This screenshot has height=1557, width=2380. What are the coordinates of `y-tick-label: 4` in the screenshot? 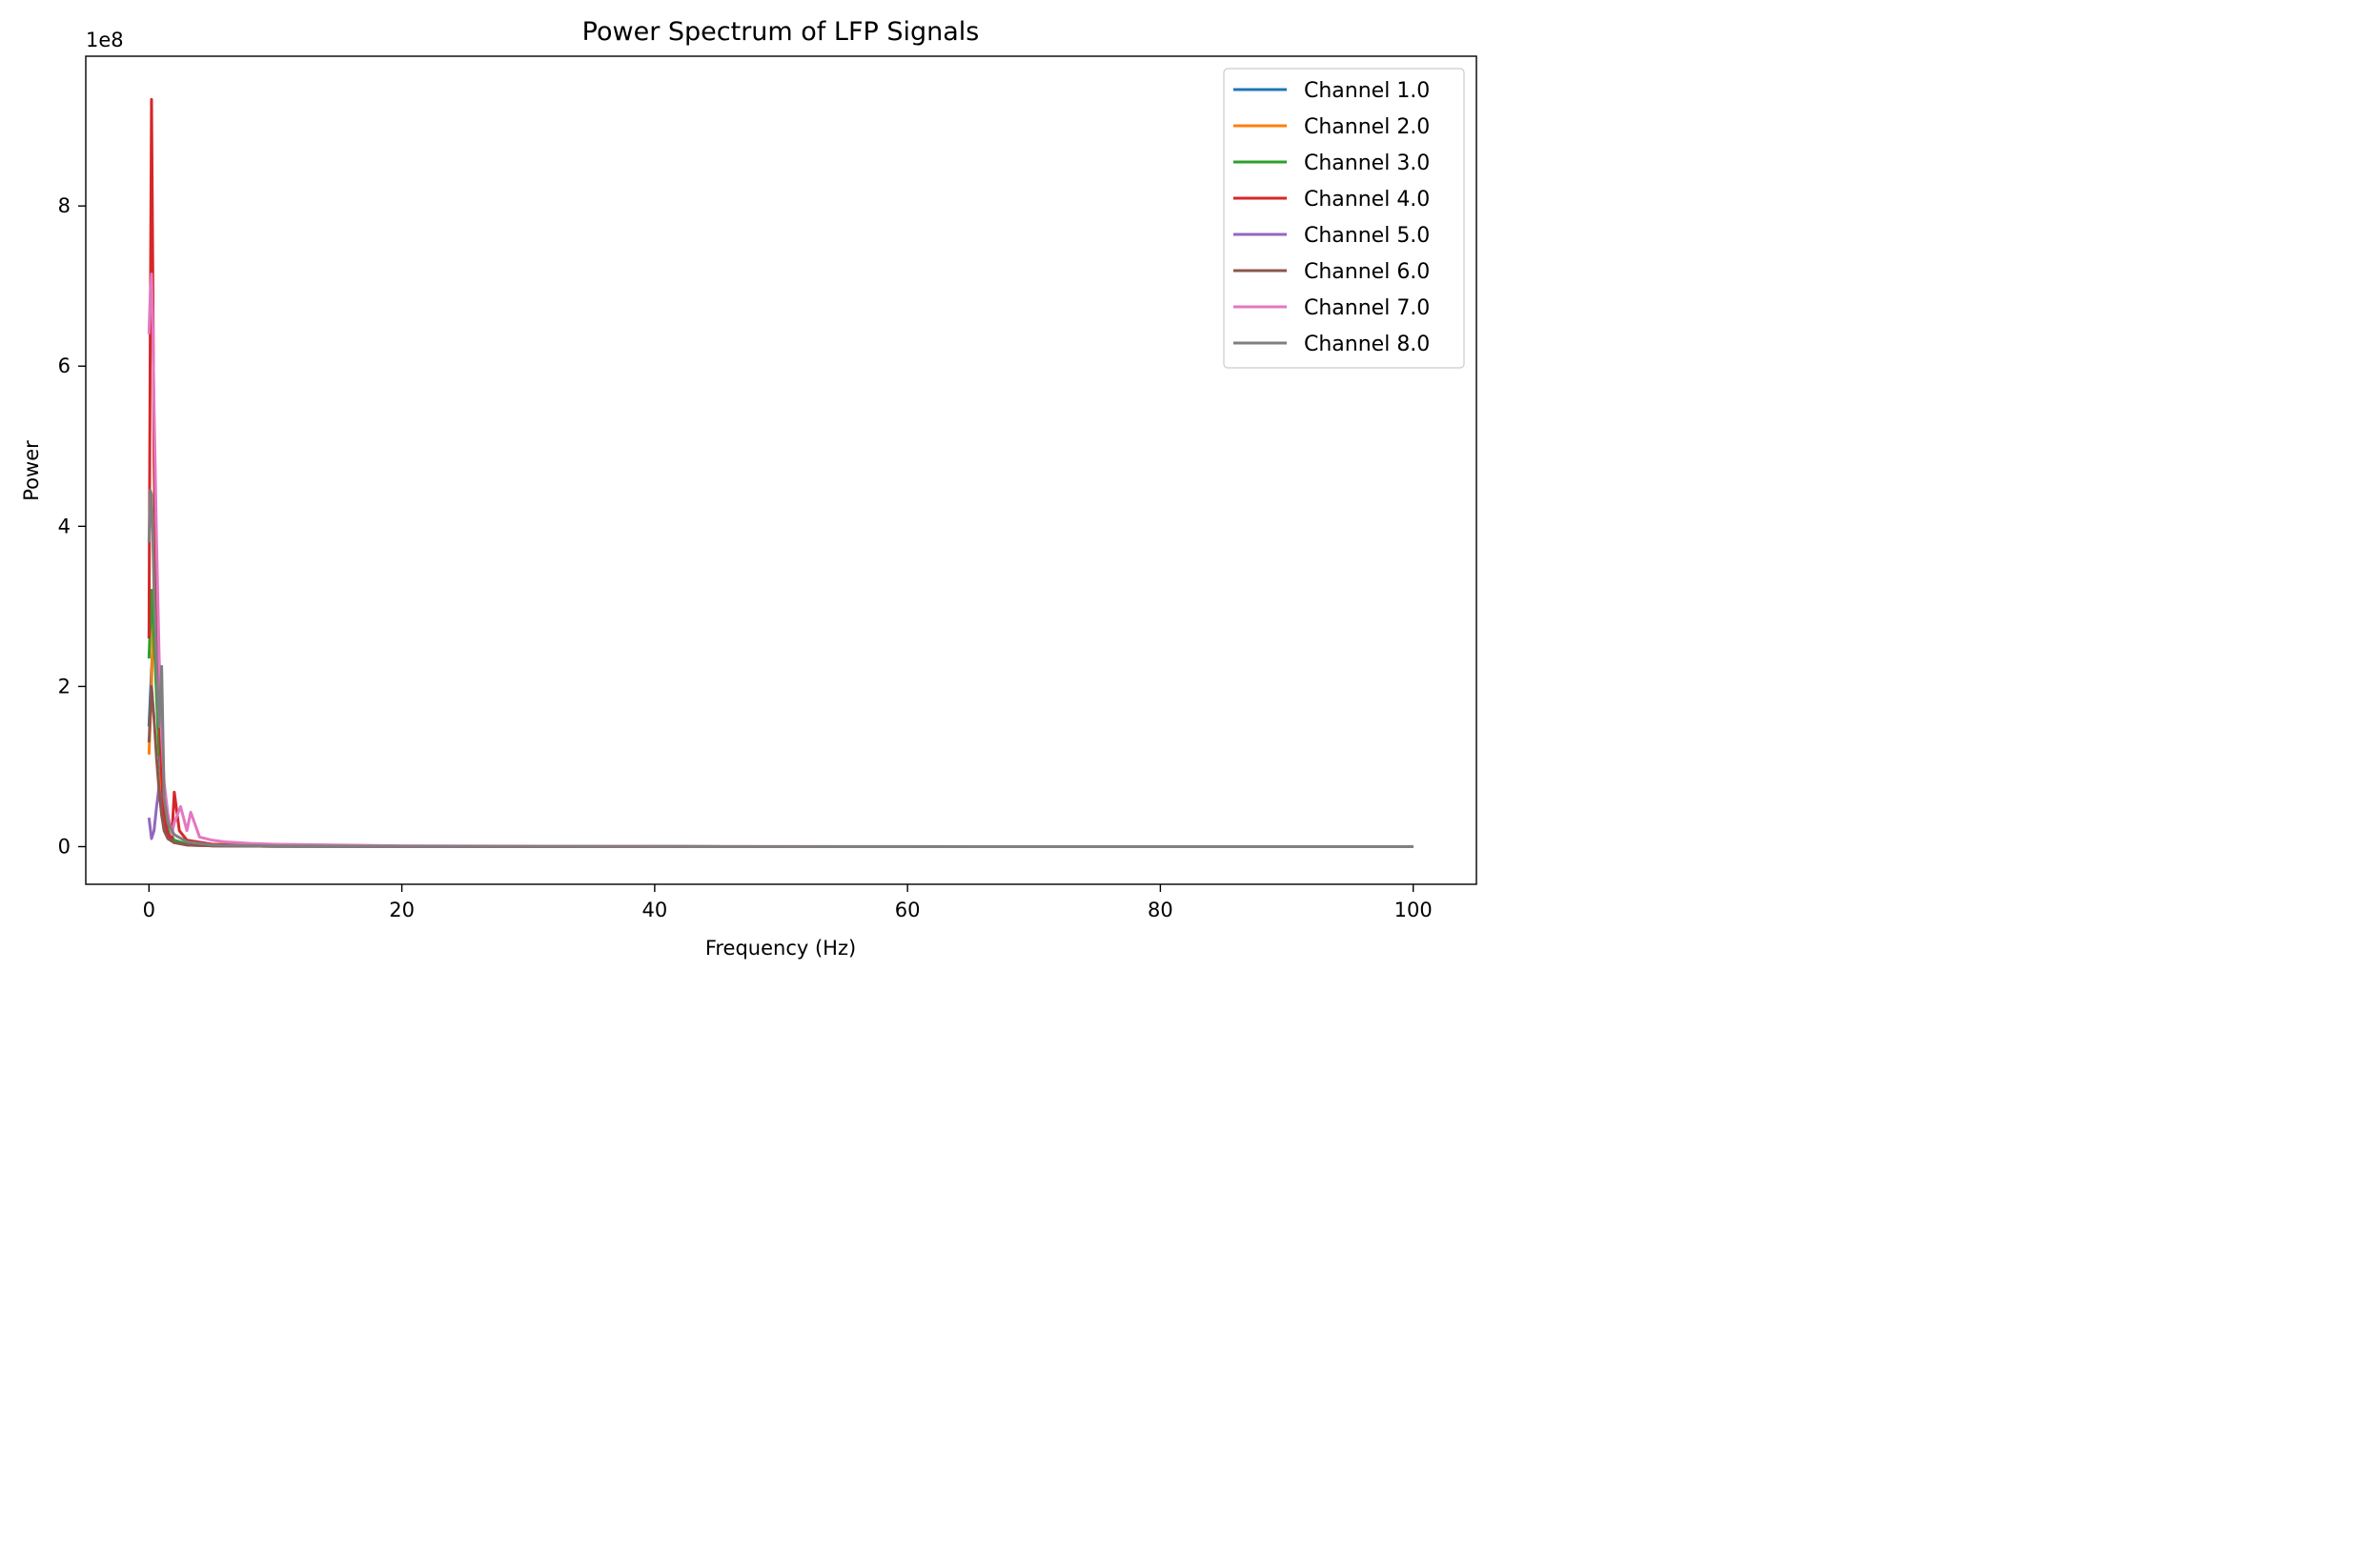 It's located at (64, 526).